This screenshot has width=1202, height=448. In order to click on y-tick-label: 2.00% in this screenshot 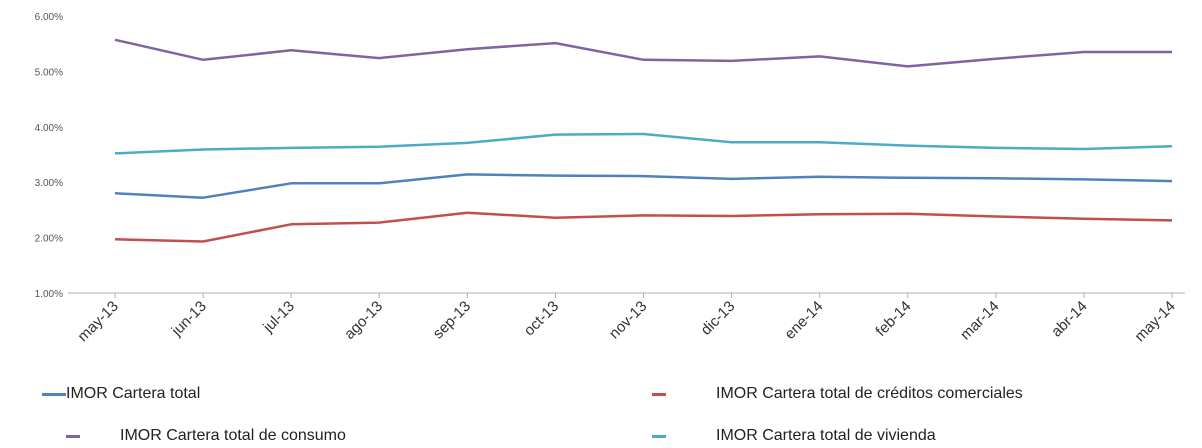, I will do `click(49, 239)`.